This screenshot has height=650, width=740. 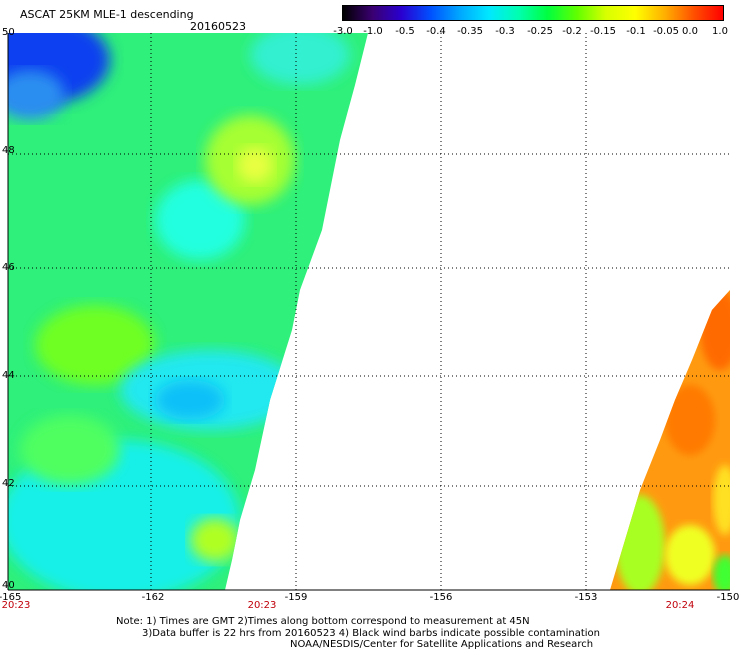 I want to click on colorbar-tick-label: -0.4, so click(x=436, y=31).